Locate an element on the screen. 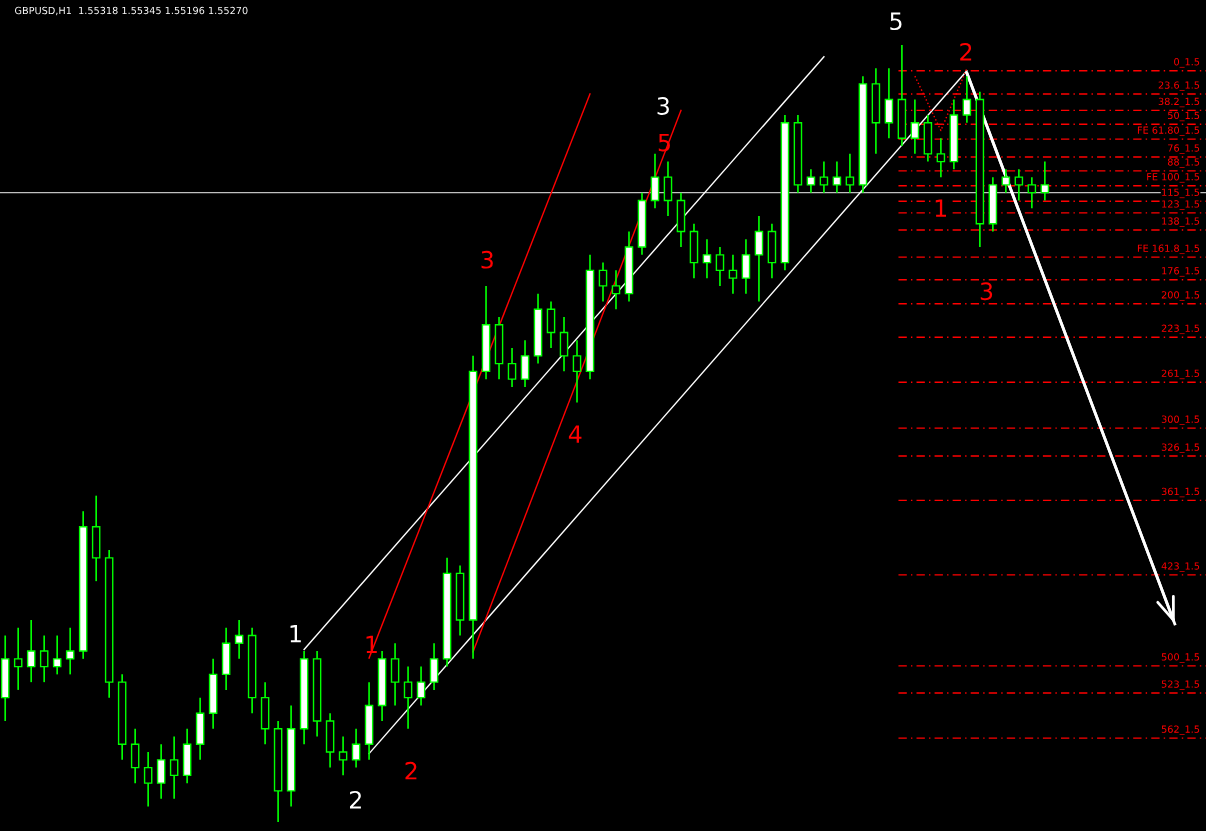  annotation: 523_1.5 is located at coordinates (1180, 685).